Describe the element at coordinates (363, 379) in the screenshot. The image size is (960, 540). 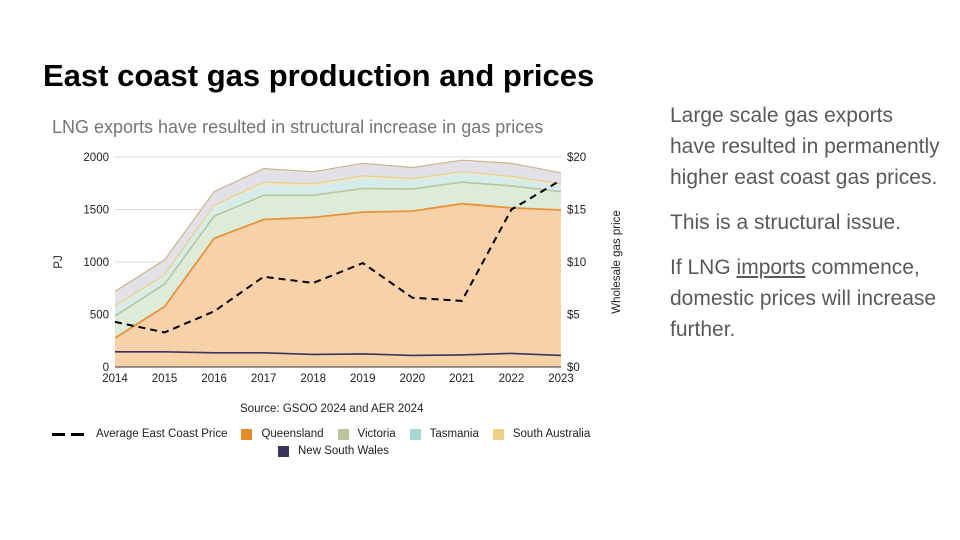
I see `x-tick-label: 2019` at that location.